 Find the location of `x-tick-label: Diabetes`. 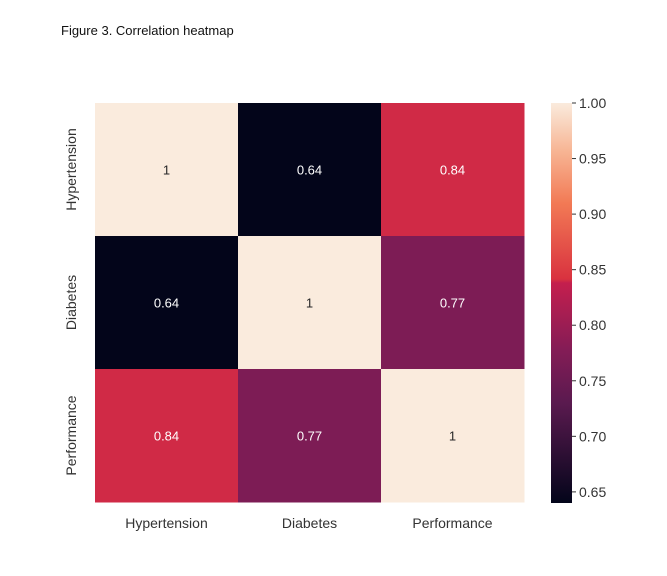

x-tick-label: Diabetes is located at coordinates (309, 523).